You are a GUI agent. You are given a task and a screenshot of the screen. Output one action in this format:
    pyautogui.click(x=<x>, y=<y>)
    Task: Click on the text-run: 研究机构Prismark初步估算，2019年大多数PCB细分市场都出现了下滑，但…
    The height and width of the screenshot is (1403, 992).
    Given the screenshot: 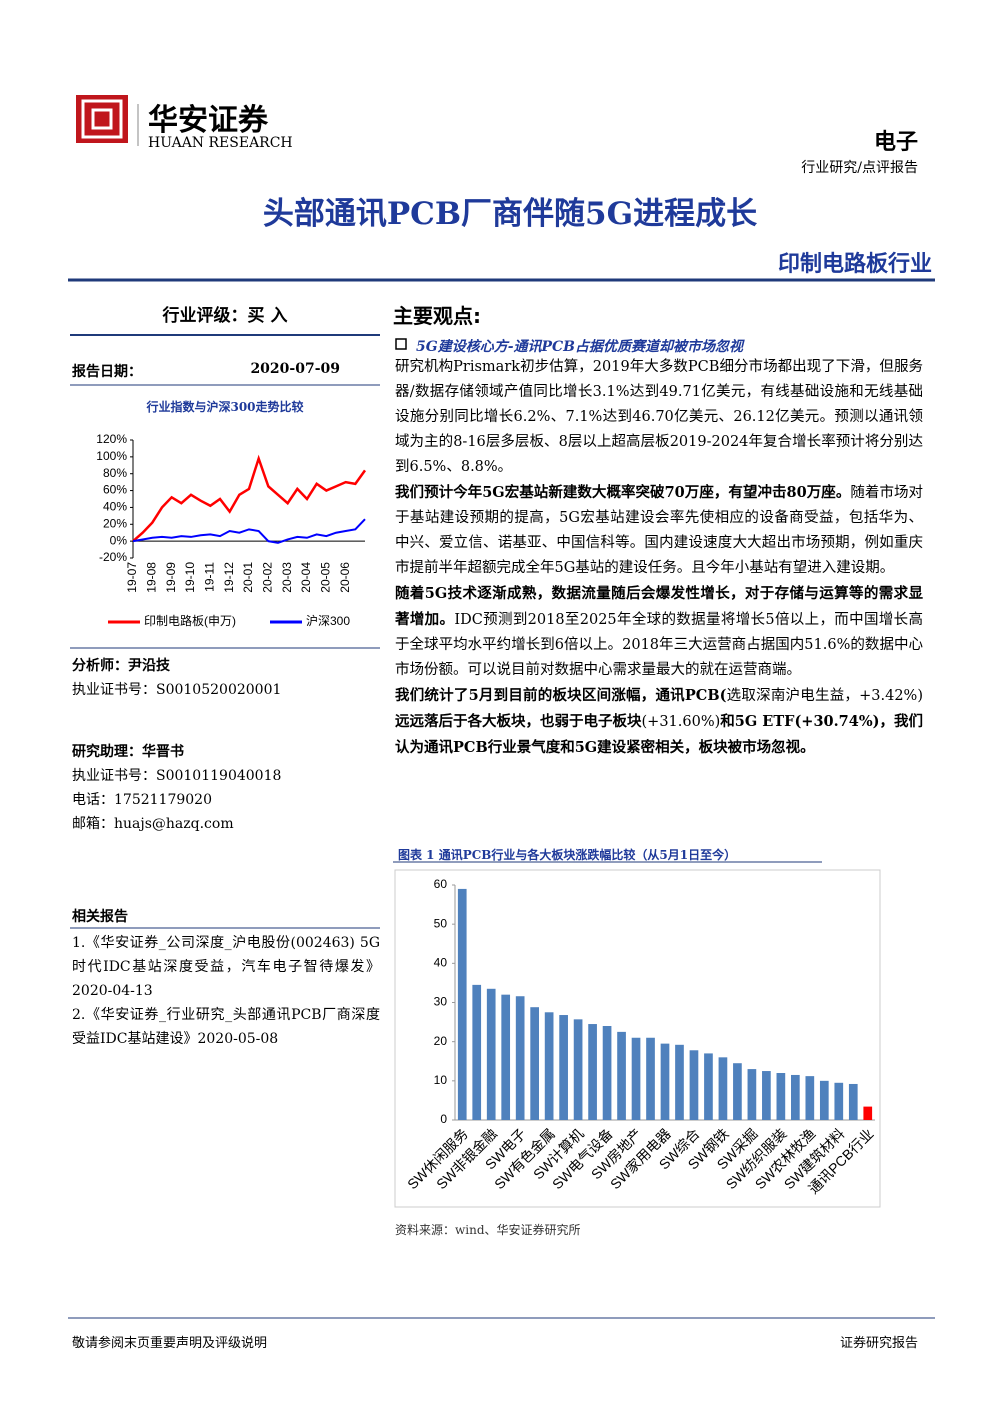 What is the action you would take?
    pyautogui.click(x=659, y=417)
    